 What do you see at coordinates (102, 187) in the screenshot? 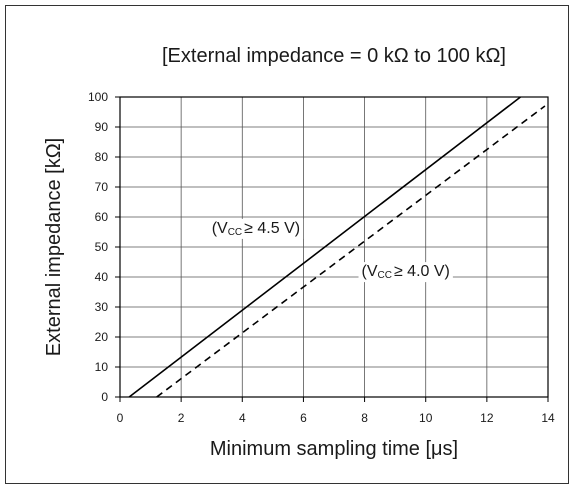
I see `y-tick-label: 70` at bounding box center [102, 187].